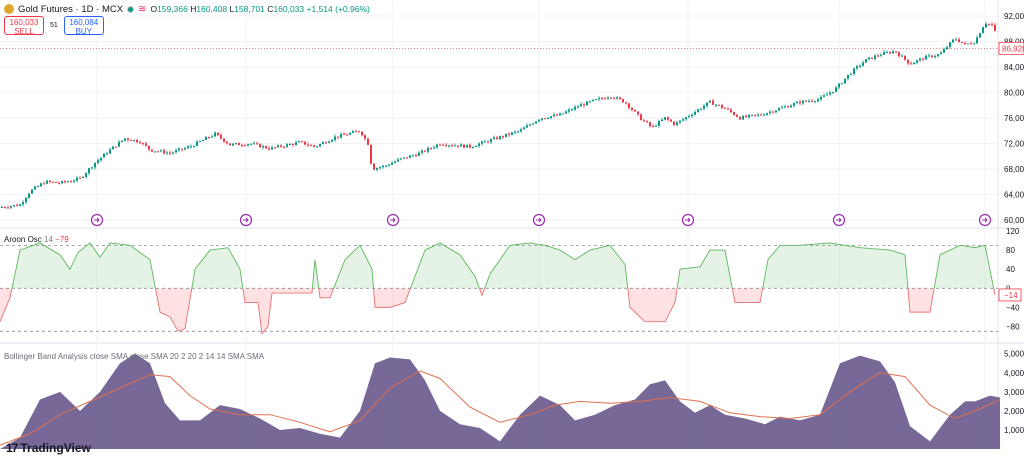 This screenshot has width=1024, height=461. I want to click on price-tick-label: 68,000, so click(1014, 169).